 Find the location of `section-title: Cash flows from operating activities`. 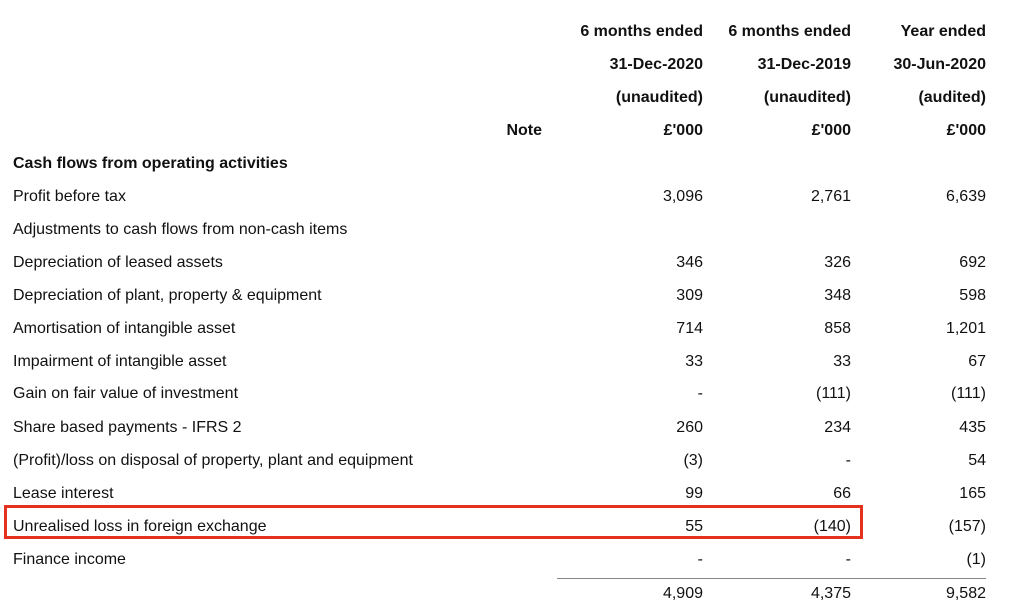

section-title: Cash flows from operating activities is located at coordinates (150, 163).